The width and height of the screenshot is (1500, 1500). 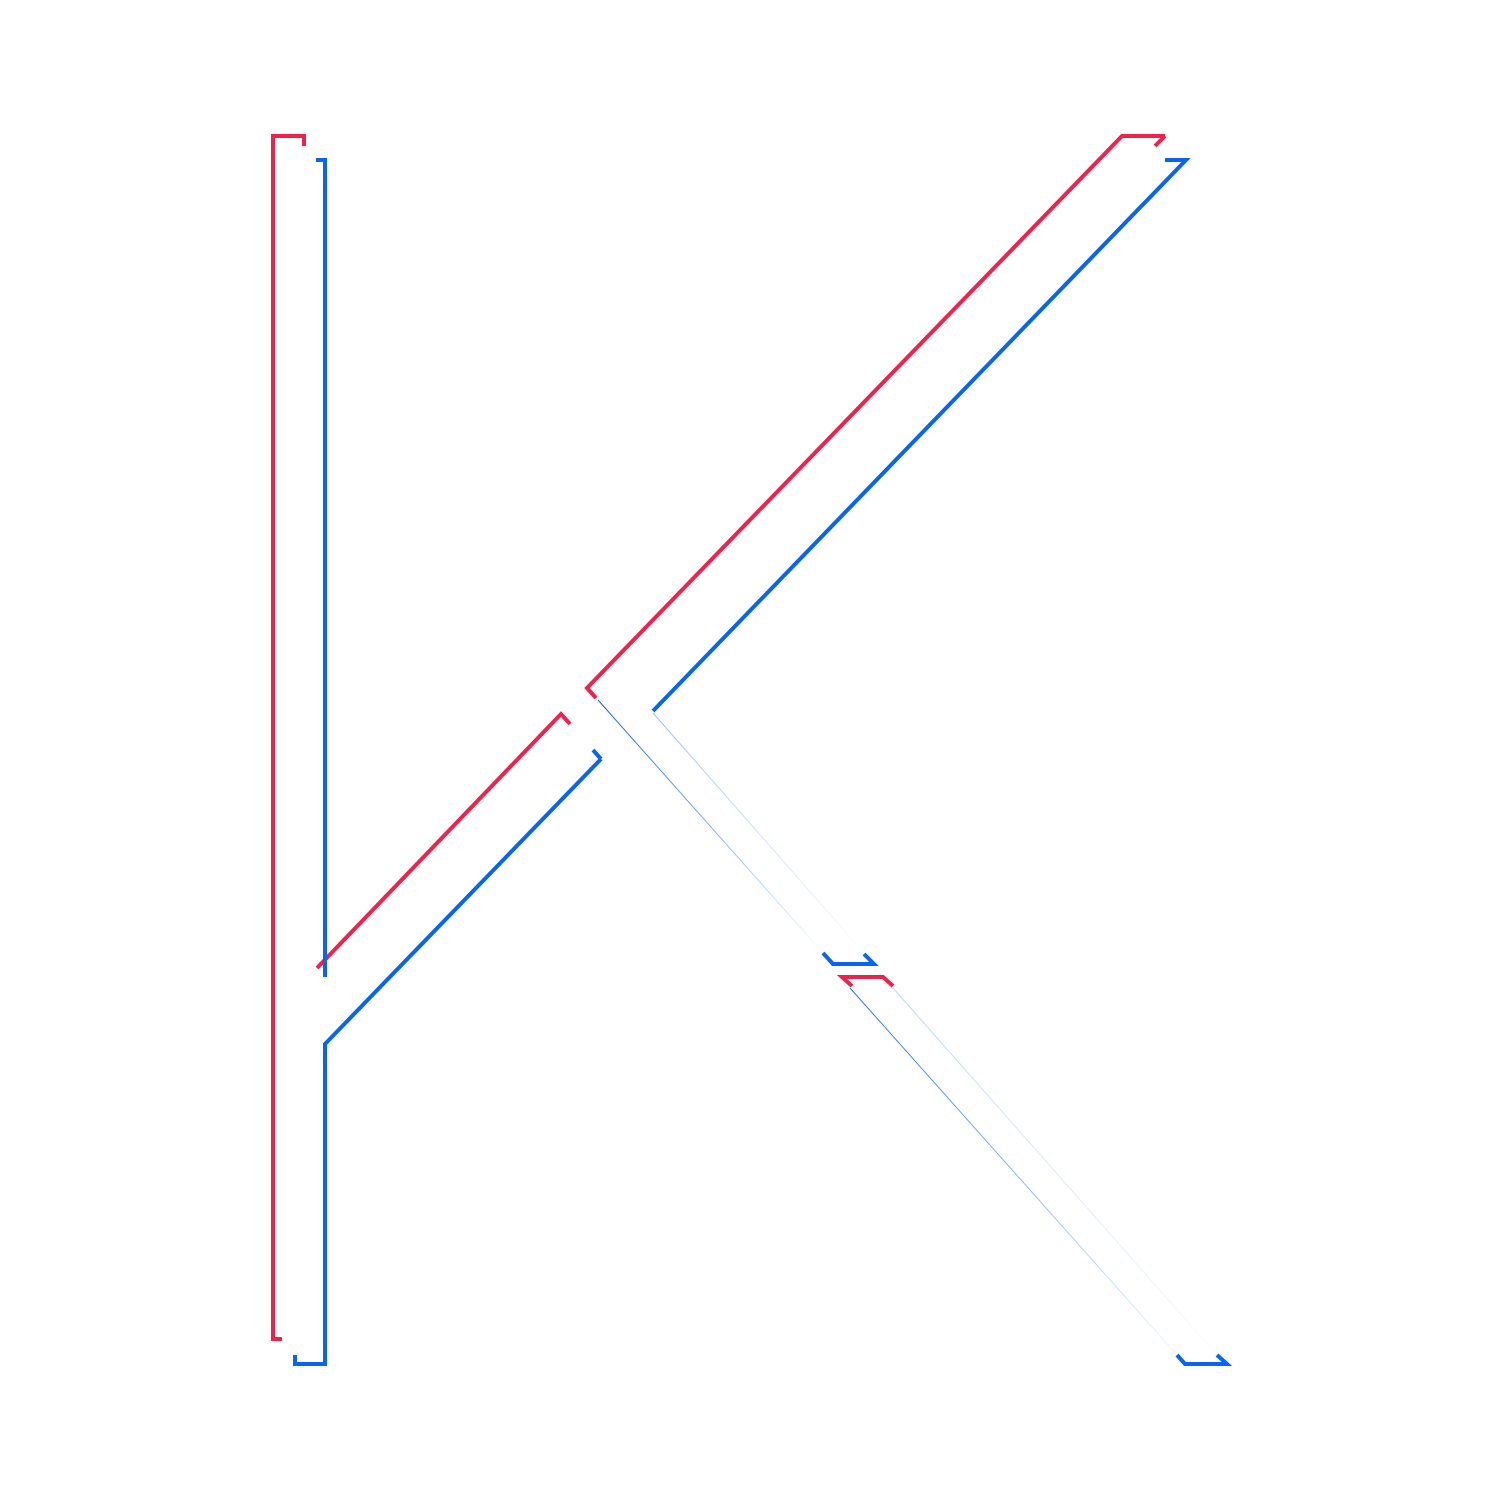 What do you see at coordinates (1055, 1171) in the screenshot?
I see `leg-fade-line-lower-edge` at bounding box center [1055, 1171].